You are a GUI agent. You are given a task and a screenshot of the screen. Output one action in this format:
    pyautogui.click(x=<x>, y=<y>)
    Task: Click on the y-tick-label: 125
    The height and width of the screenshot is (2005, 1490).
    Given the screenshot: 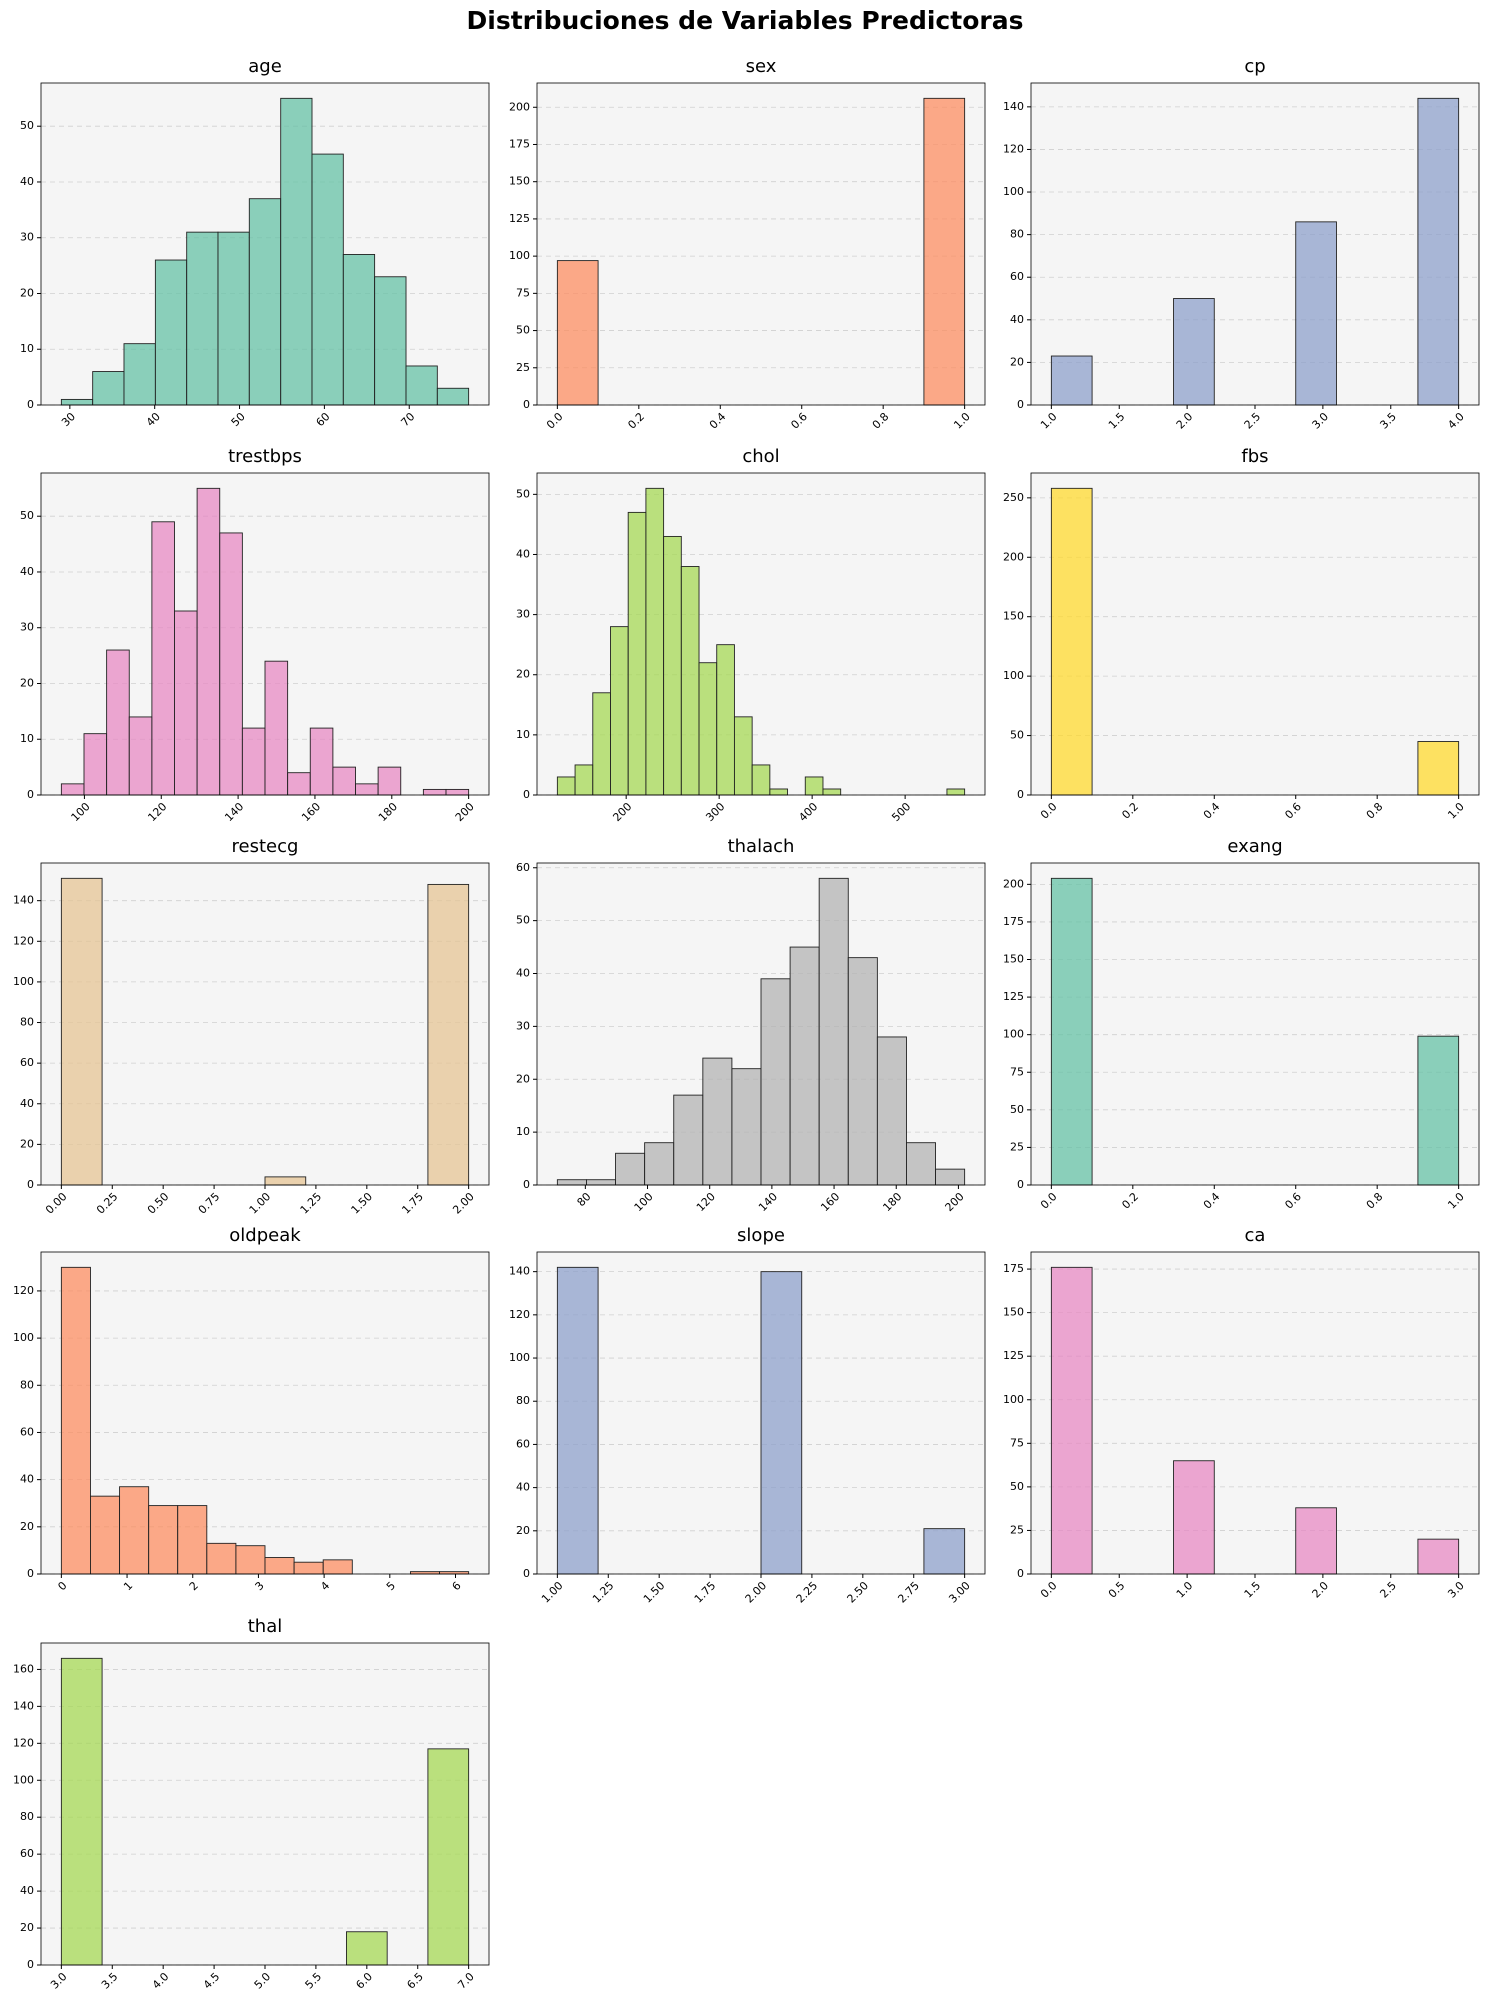 What is the action you would take?
    pyautogui.click(x=519, y=218)
    